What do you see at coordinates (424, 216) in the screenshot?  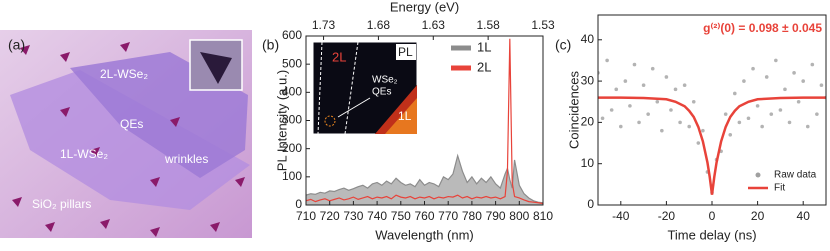 I see `x-tick-label: 760` at bounding box center [424, 216].